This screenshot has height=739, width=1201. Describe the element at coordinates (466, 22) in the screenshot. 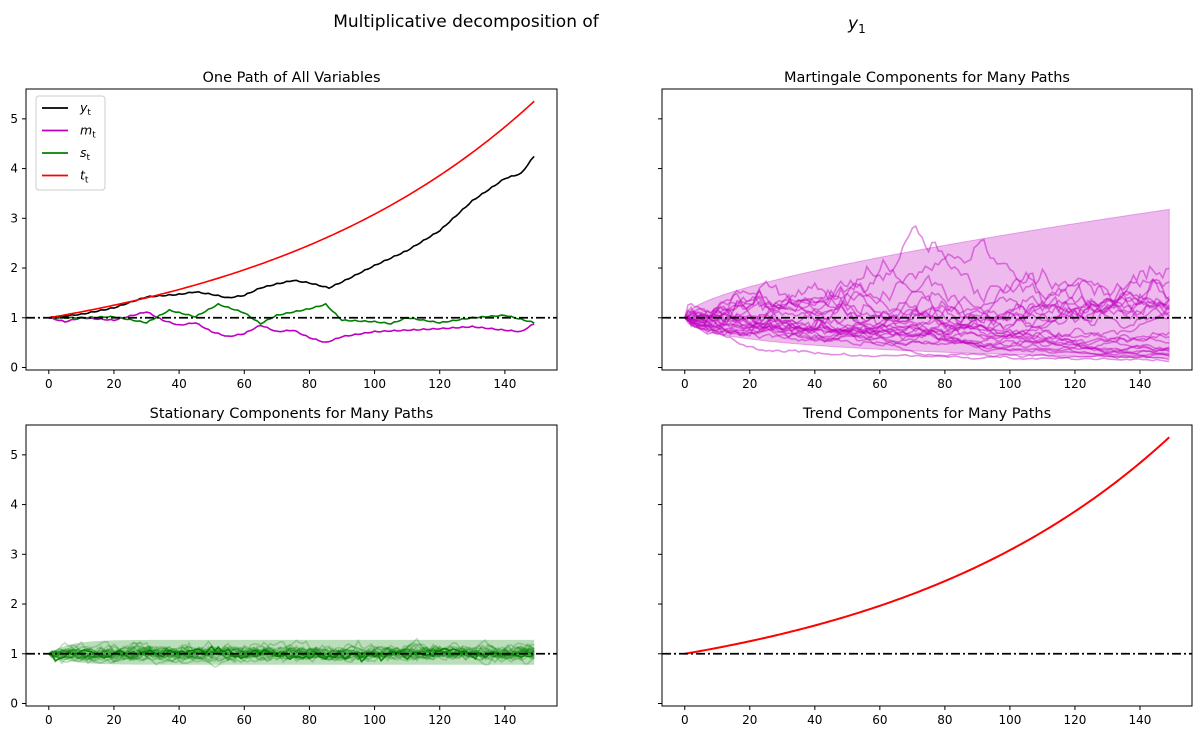

I see `suptitle: Multiplicative decomposition of` at that location.